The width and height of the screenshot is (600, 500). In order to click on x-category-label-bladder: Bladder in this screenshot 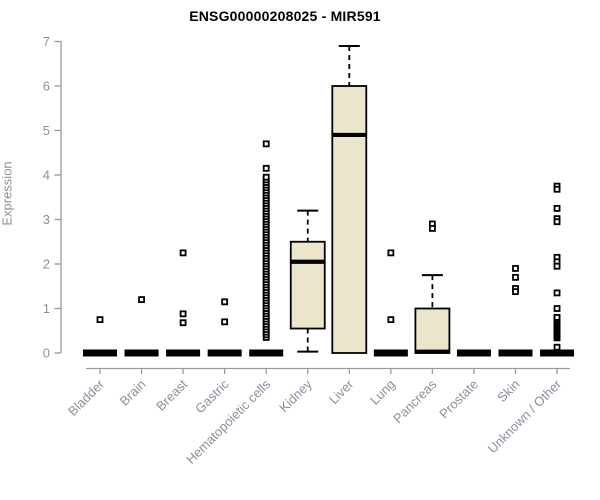, I will do `click(86, 397)`.